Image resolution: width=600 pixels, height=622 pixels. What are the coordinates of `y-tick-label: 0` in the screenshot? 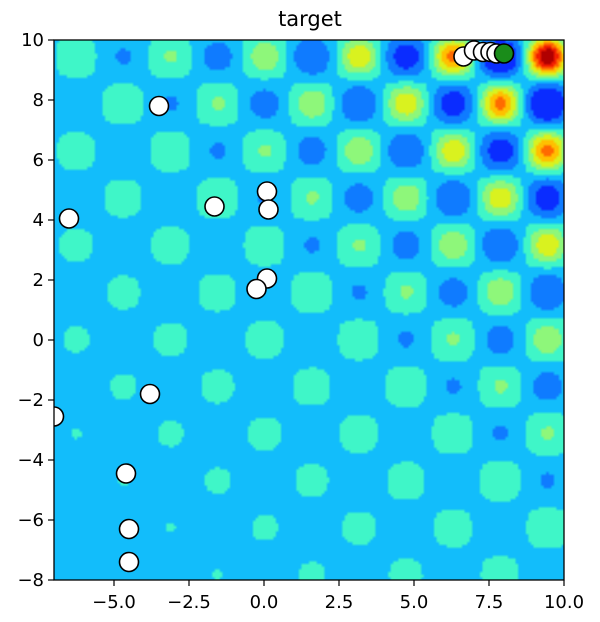 It's located at (38, 340).